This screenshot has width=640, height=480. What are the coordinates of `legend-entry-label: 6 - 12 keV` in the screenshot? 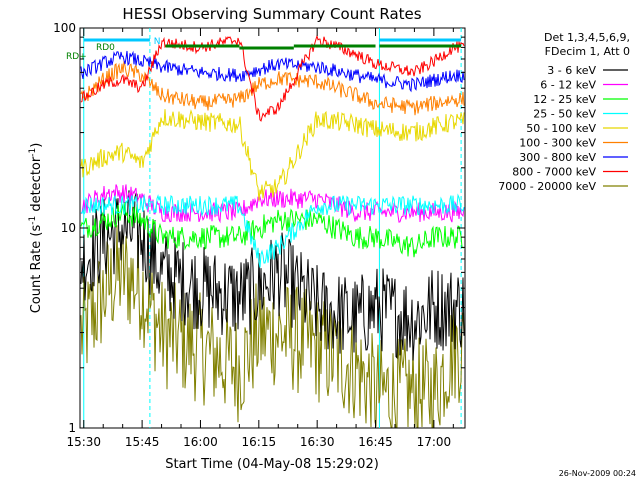 It's located at (568, 85).